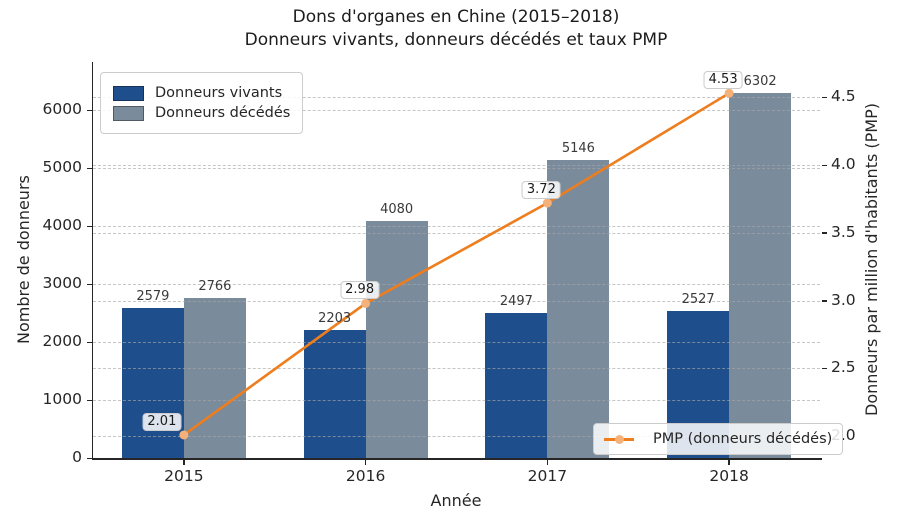  I want to click on bar-value-label: 2203, so click(335, 319).